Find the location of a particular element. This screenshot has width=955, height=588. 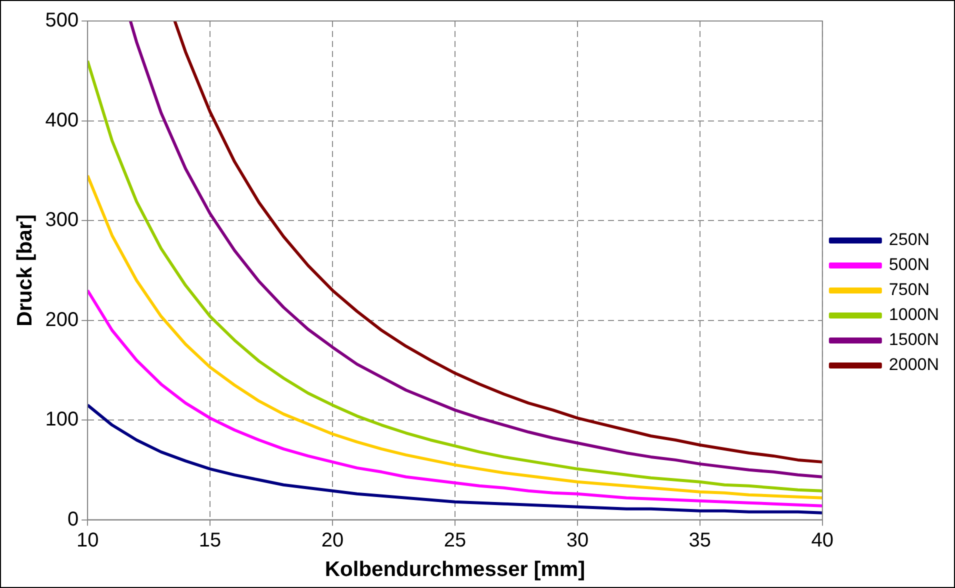

legend-label: 2000N is located at coordinates (914, 364).